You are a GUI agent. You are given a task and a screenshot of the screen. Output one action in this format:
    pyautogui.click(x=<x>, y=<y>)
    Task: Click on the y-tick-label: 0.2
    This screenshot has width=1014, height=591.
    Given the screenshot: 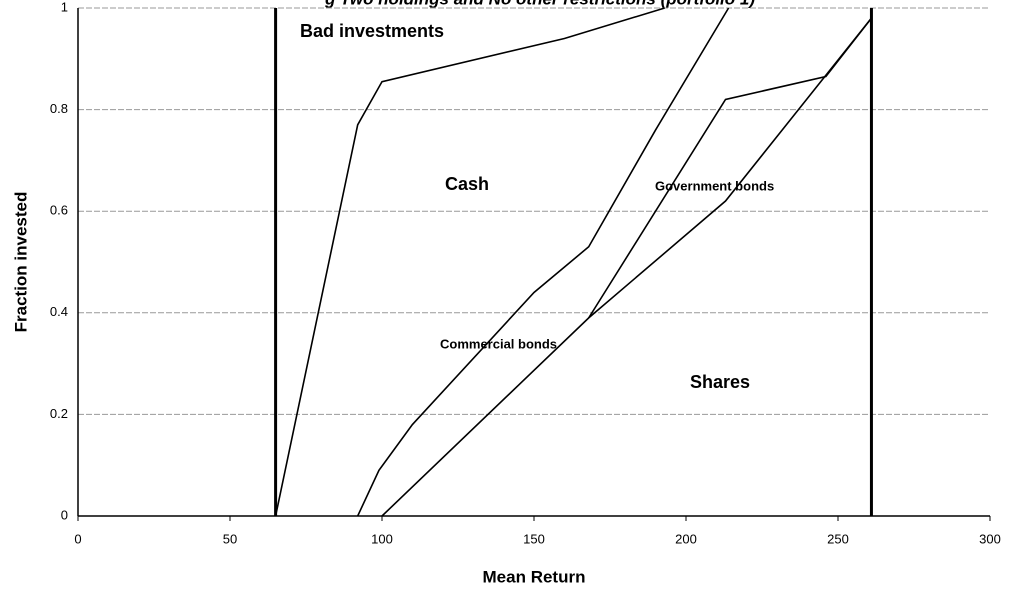 What is the action you would take?
    pyautogui.click(x=59, y=413)
    